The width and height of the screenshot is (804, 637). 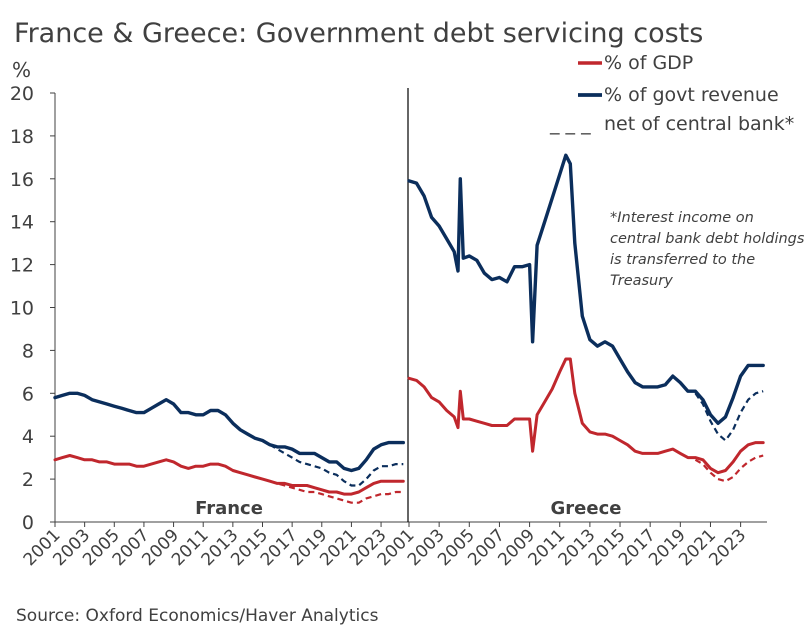 What do you see at coordinates (229, 432) in the screenshot?
I see `france-revenue-line` at bounding box center [229, 432].